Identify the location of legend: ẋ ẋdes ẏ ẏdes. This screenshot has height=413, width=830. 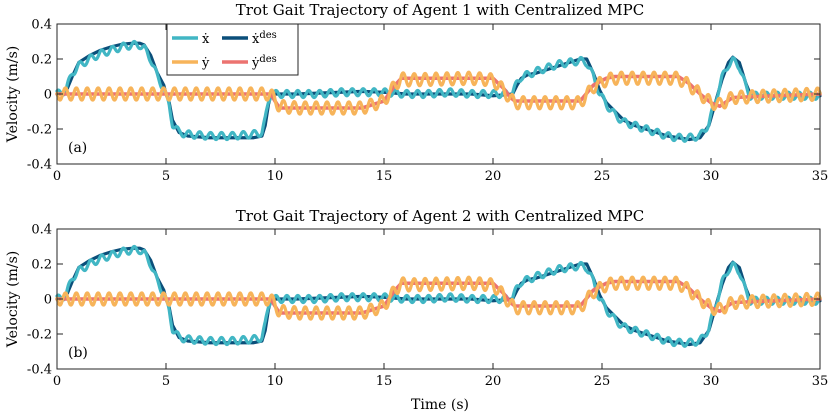
(232, 49).